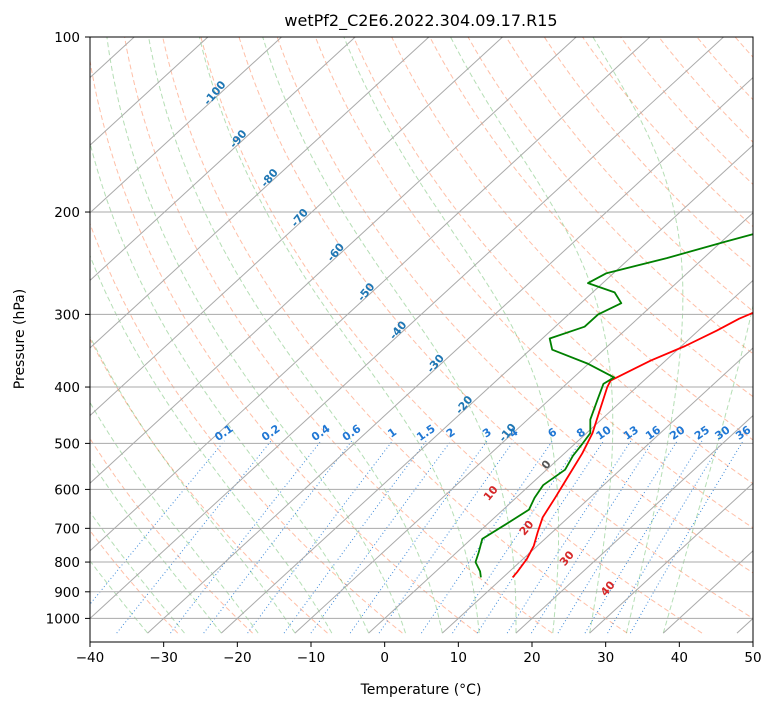 The width and height of the screenshot is (775, 708). What do you see at coordinates (311, 658) in the screenshot?
I see `x-tick-label: −10` at bounding box center [311, 658].